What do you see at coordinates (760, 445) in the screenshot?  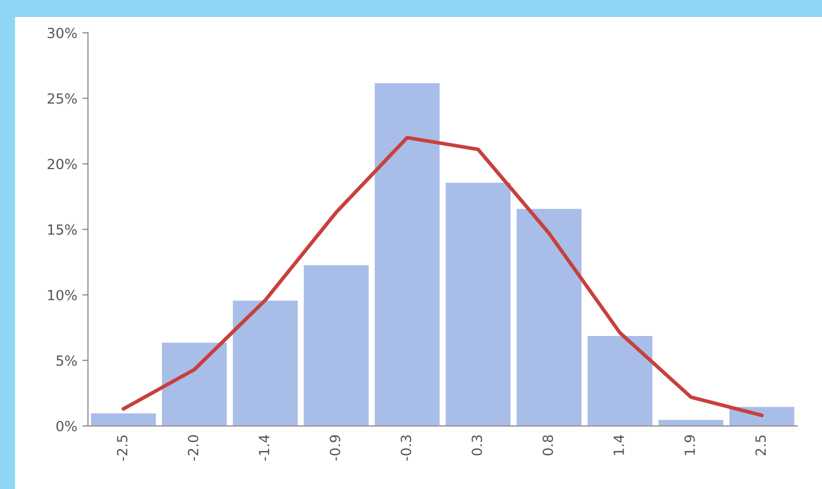 I see `x-tick-label: 2.5` at bounding box center [760, 445].